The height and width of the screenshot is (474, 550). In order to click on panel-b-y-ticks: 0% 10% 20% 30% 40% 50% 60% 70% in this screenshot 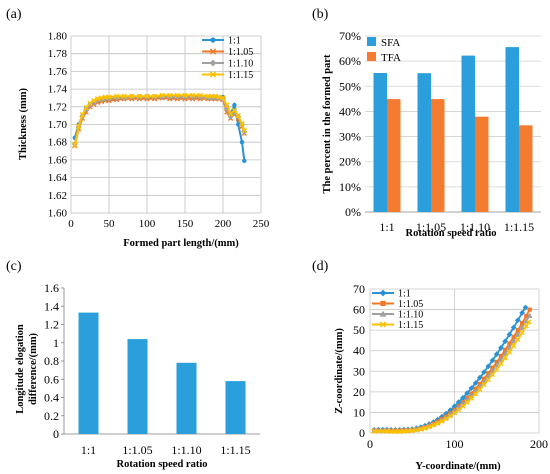, I will do `click(350, 124)`.